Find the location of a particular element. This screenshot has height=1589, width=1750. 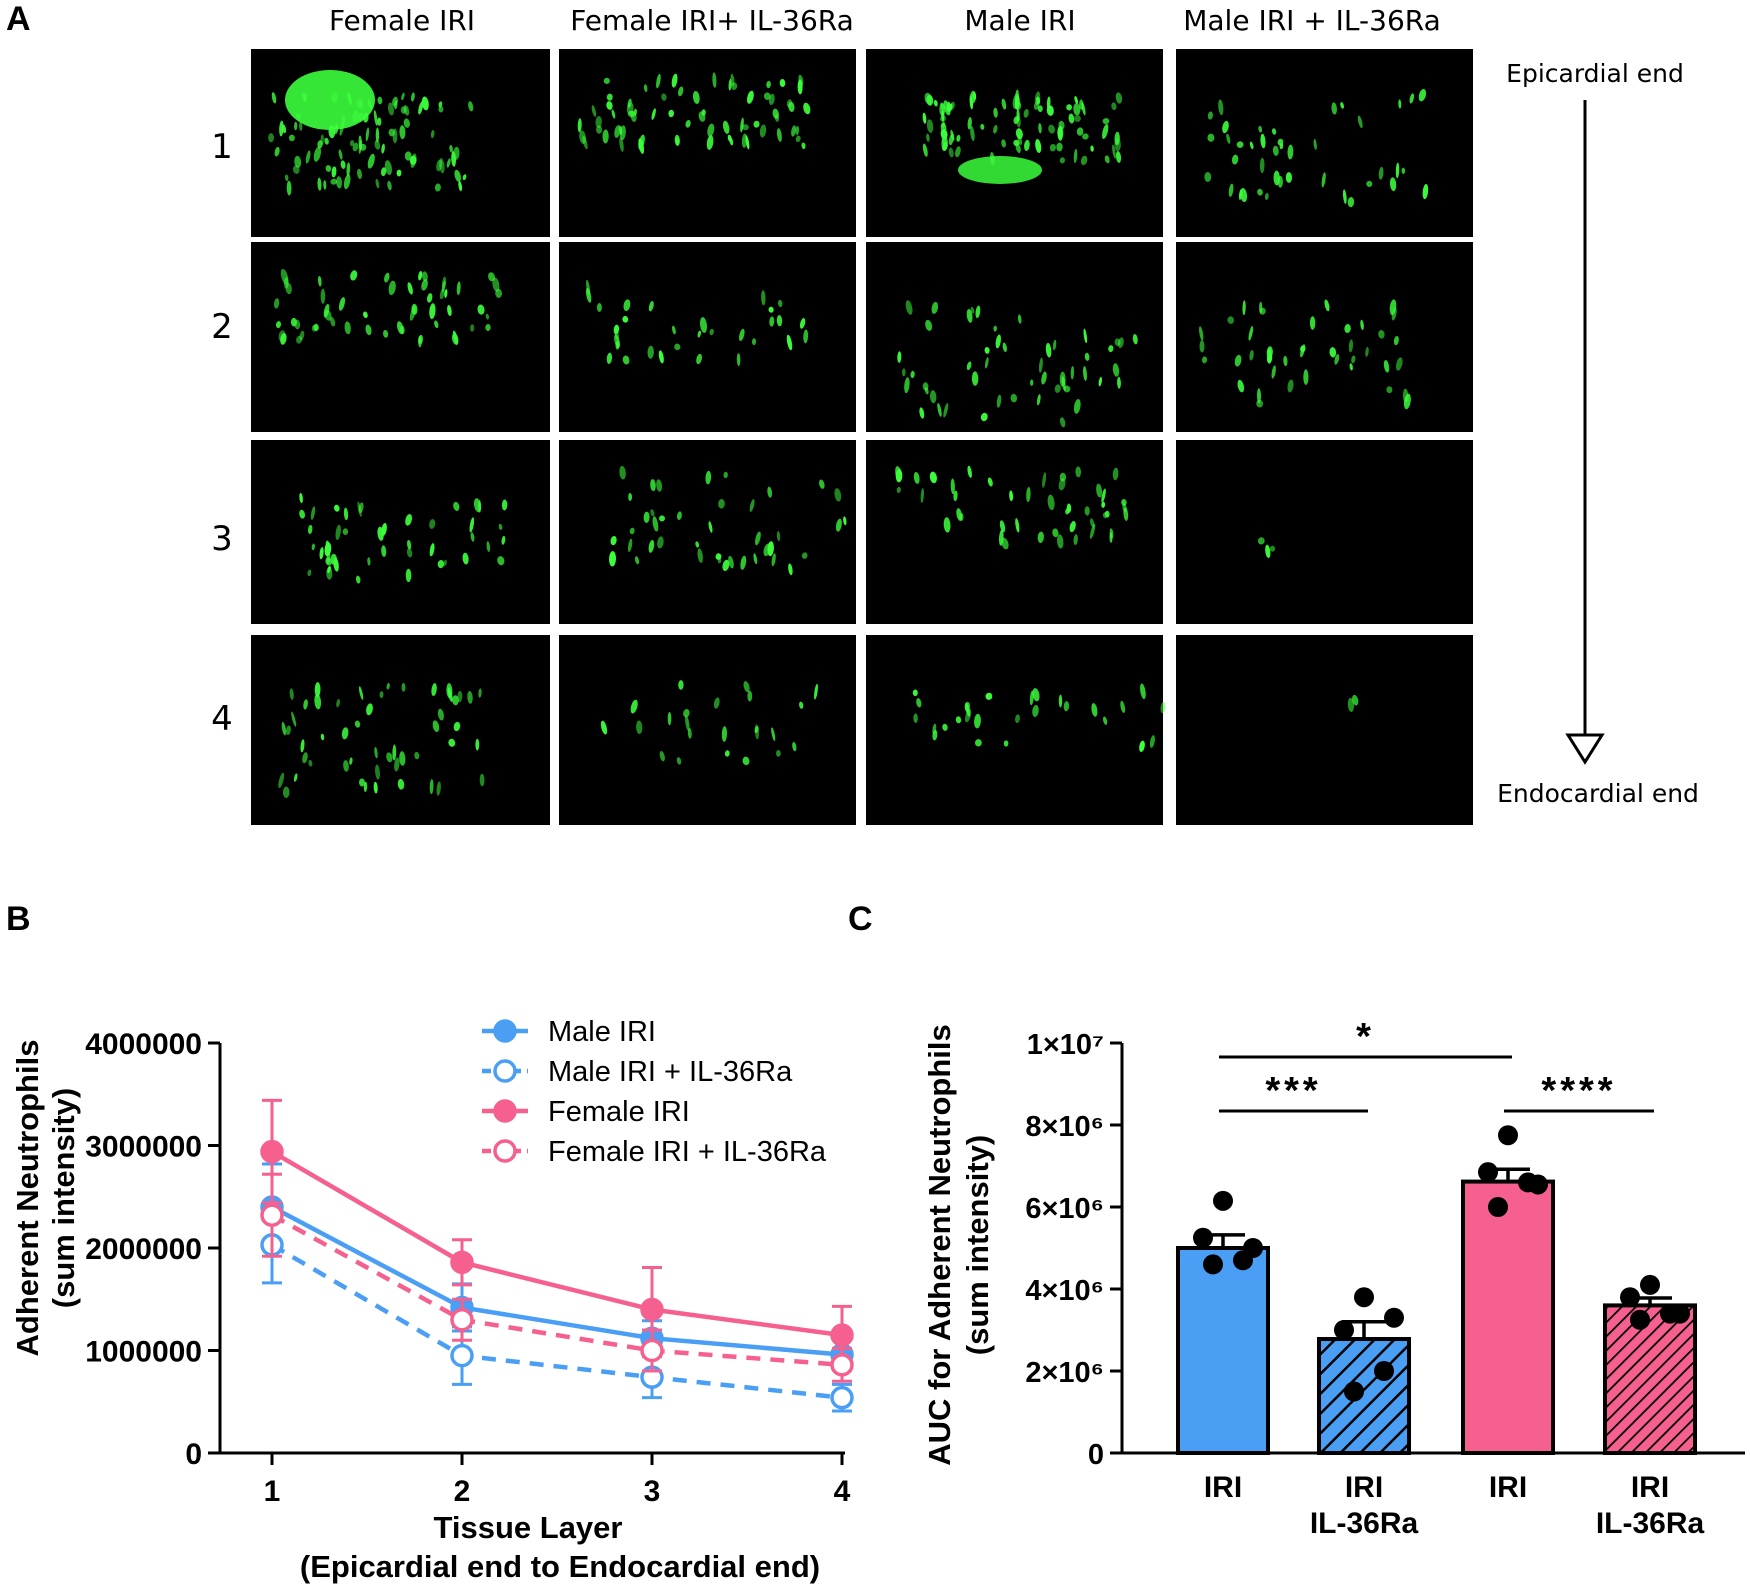

bar-group-1: IRI is located at coordinates (1223, 1347).